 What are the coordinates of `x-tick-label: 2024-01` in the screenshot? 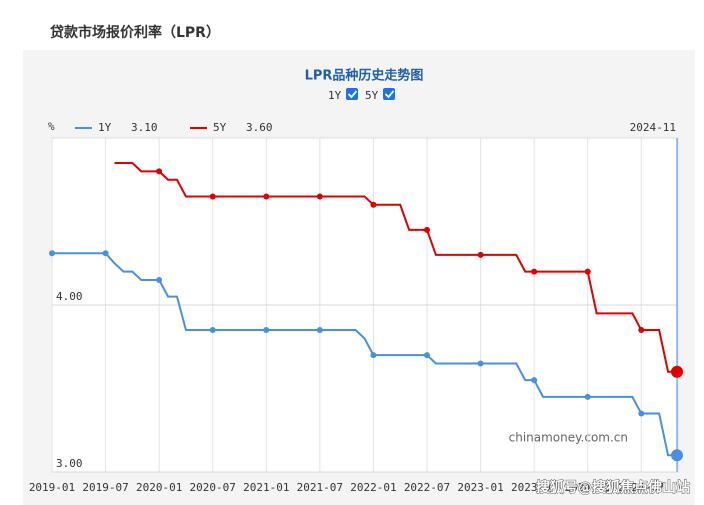 It's located at (588, 487).